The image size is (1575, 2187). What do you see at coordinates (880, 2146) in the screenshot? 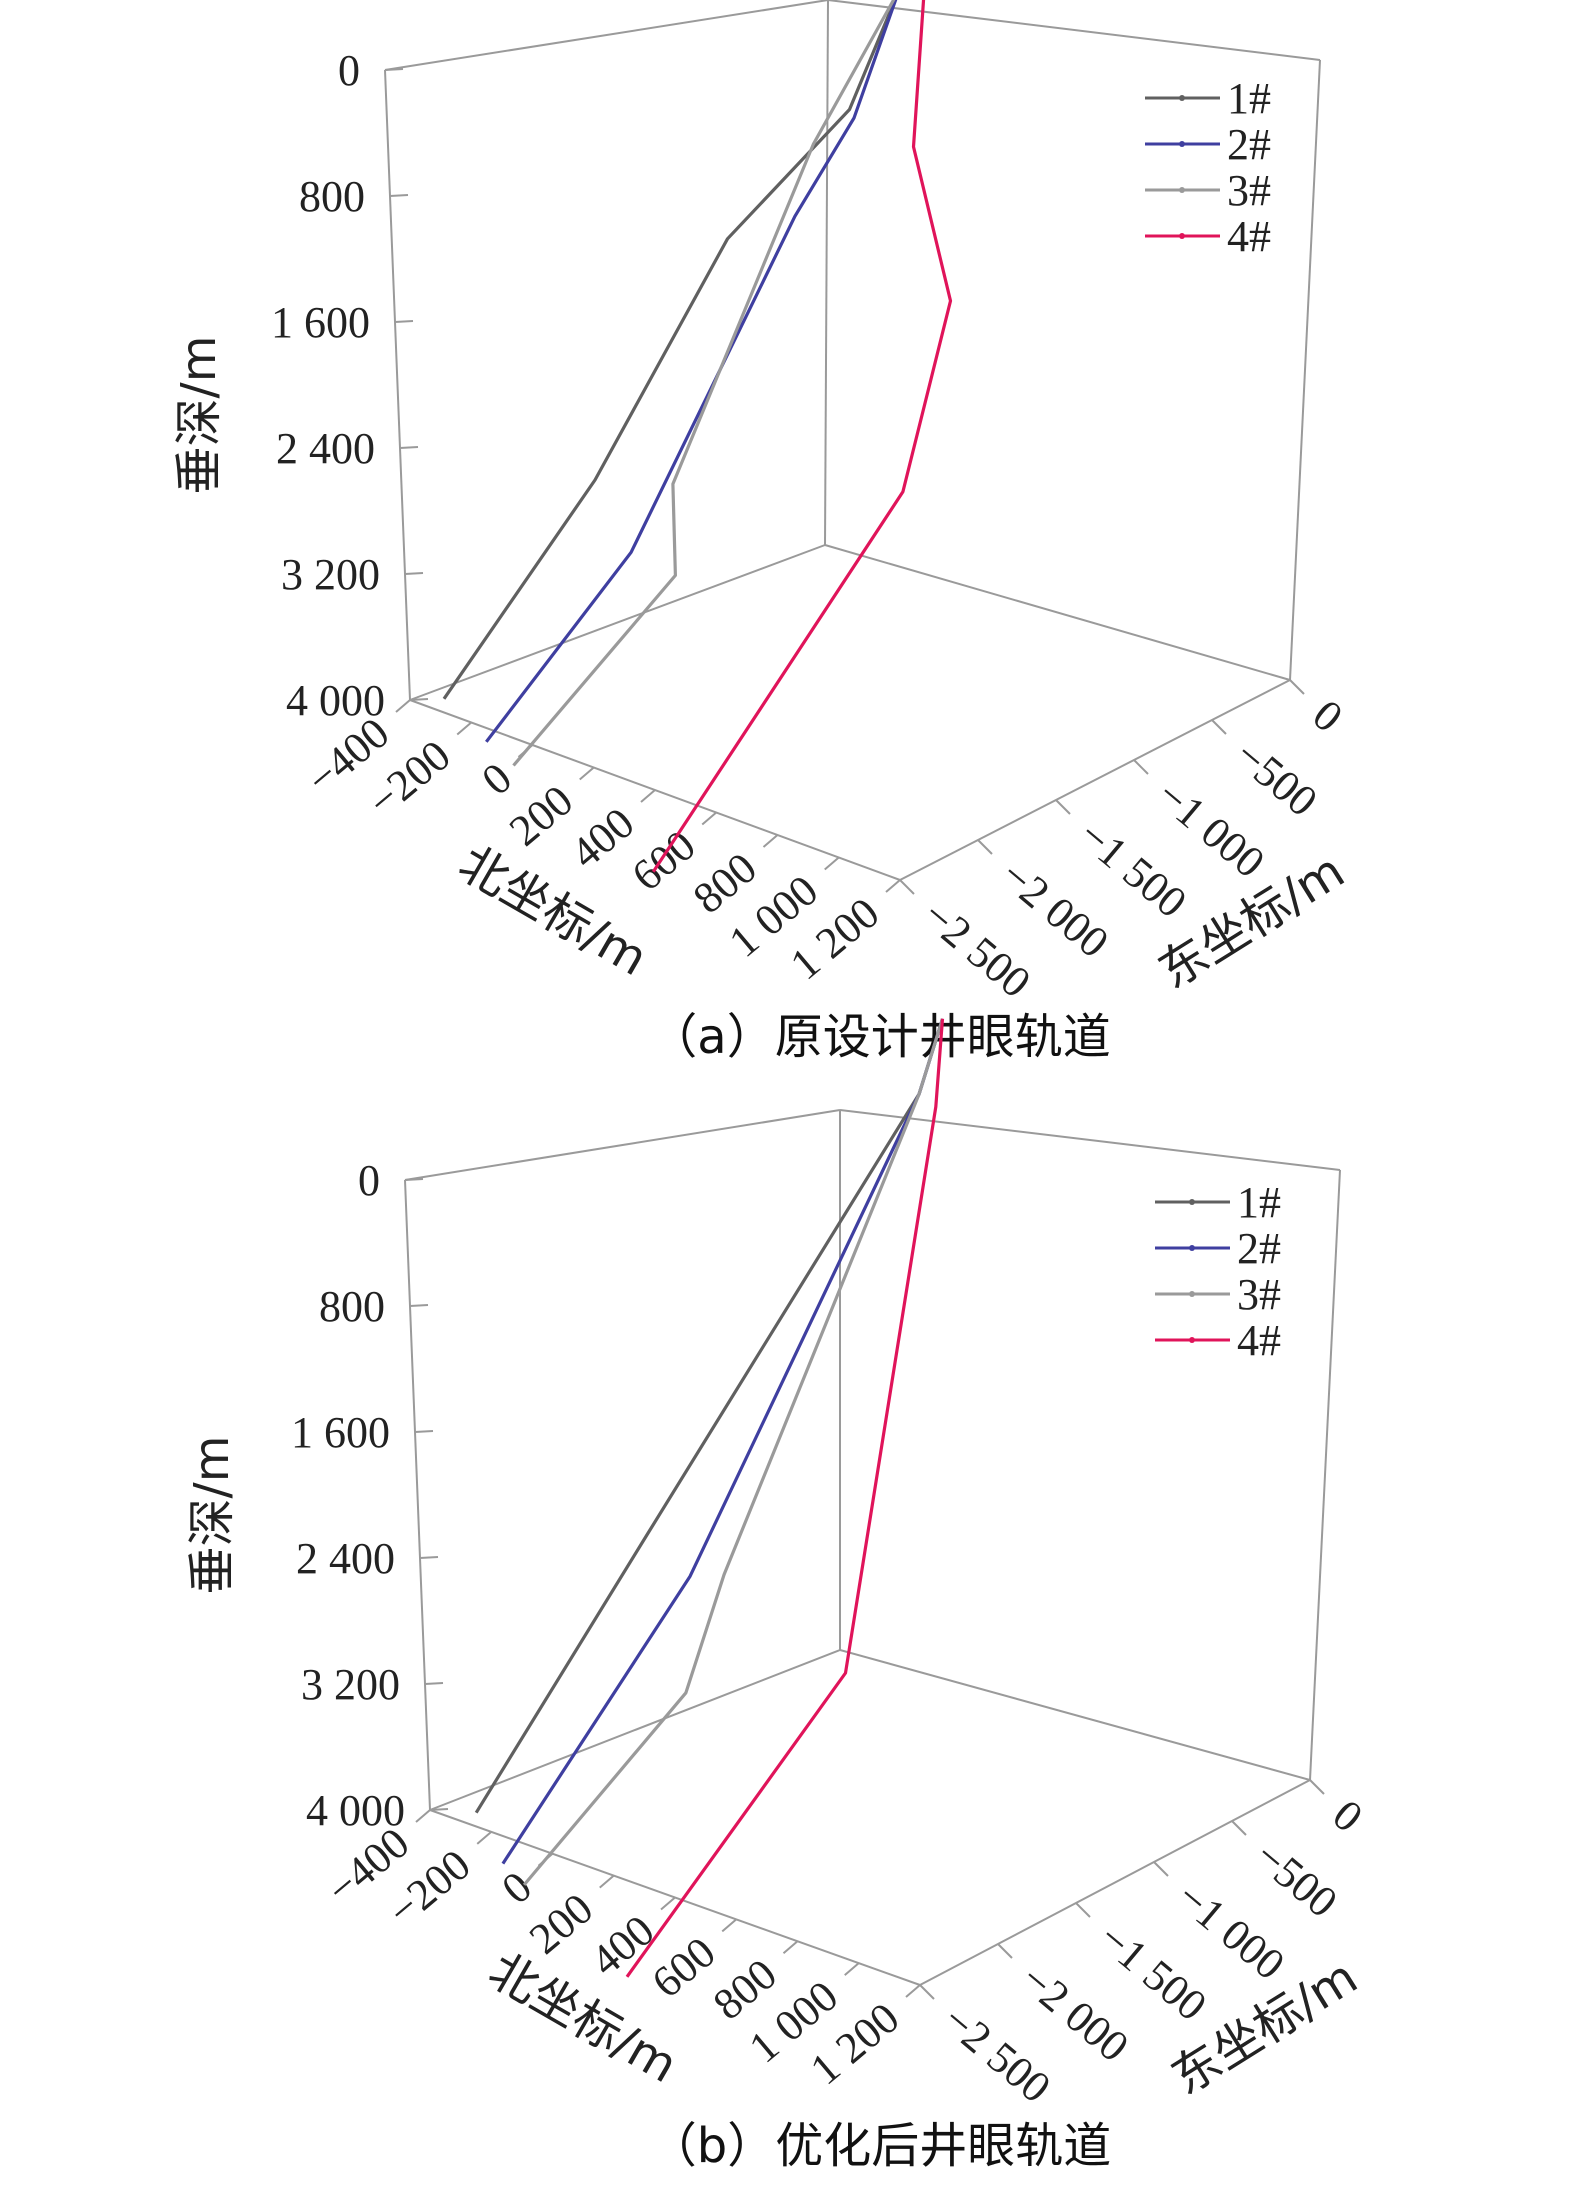
I see `panel-caption: （b）优化后井眼轨道` at bounding box center [880, 2146].